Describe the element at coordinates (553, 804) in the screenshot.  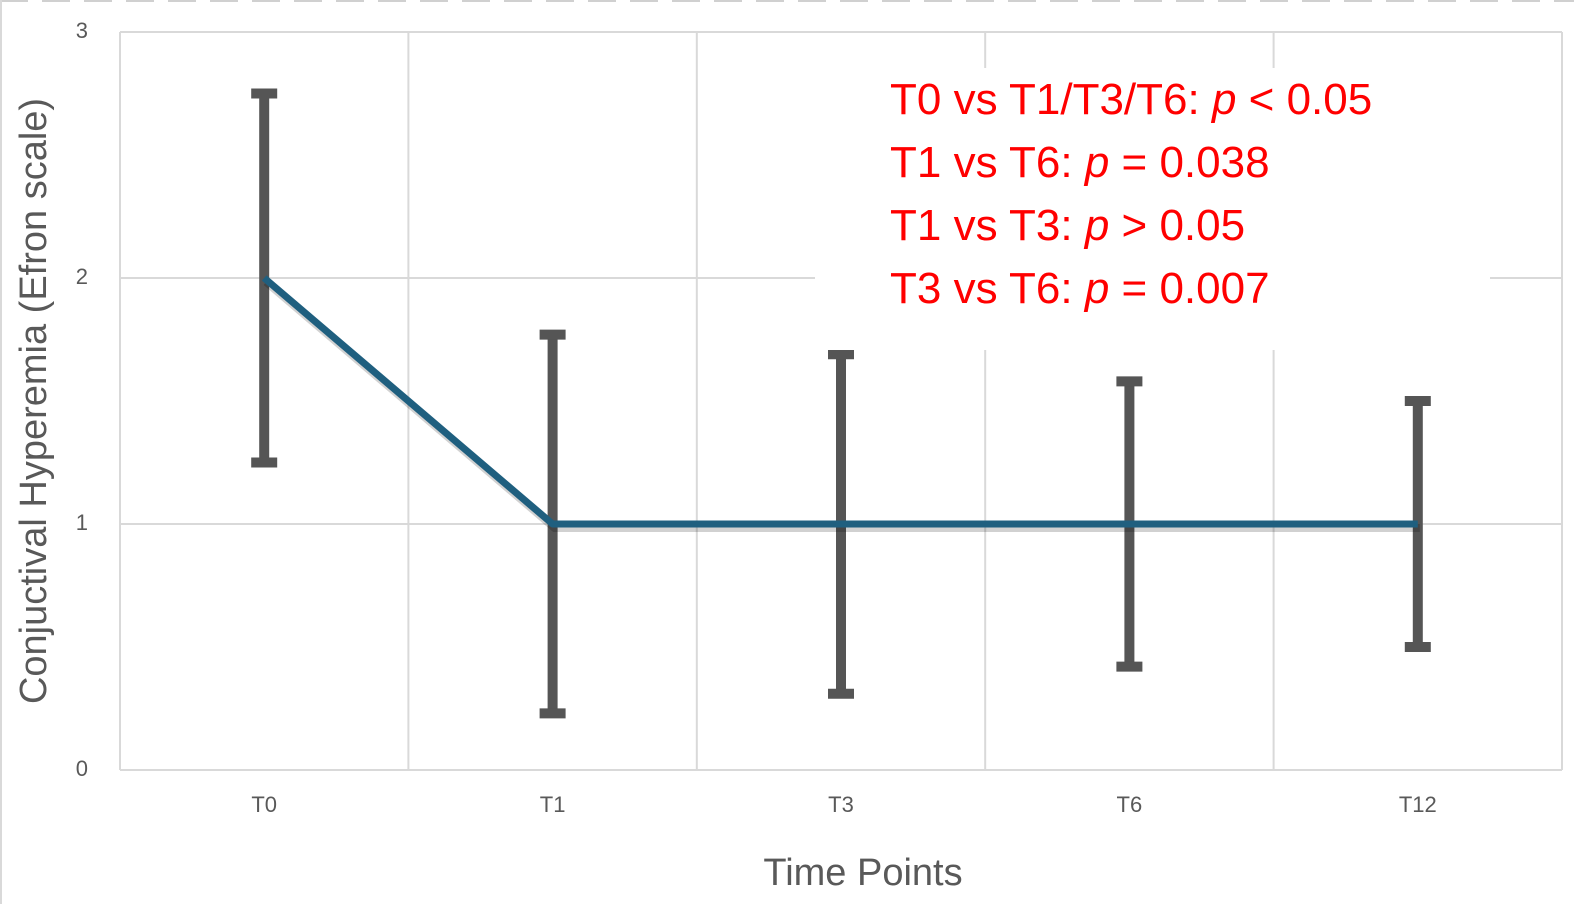
I see `x-tick-label: T1` at that location.